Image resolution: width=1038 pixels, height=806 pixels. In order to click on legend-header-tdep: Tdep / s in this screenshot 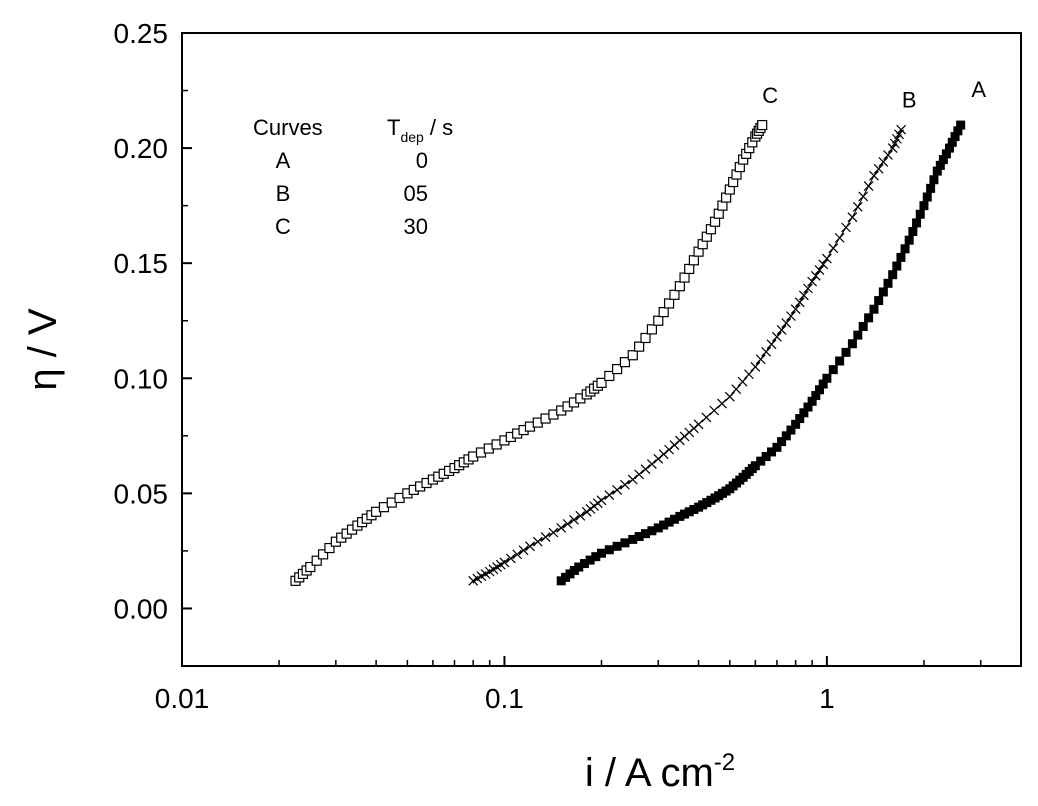, I will do `click(420, 130)`.